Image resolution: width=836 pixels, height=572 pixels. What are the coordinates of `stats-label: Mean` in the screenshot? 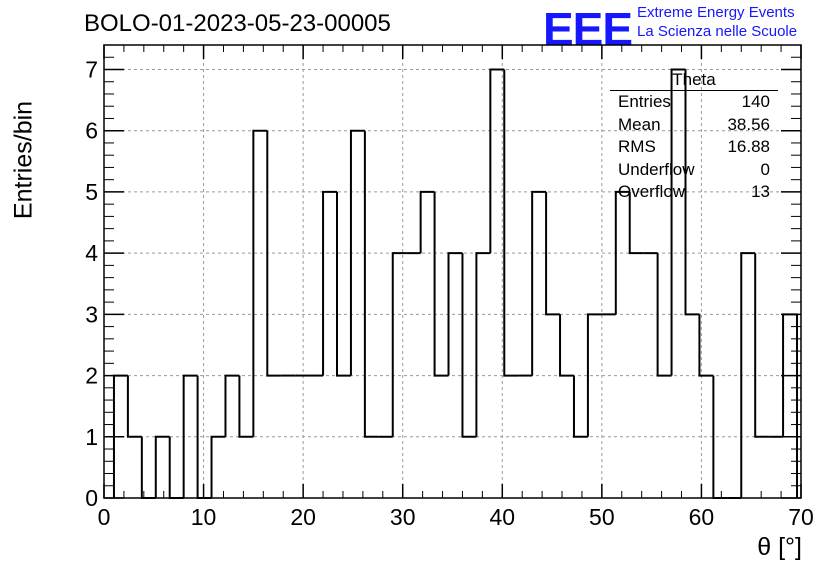 It's located at (639, 124).